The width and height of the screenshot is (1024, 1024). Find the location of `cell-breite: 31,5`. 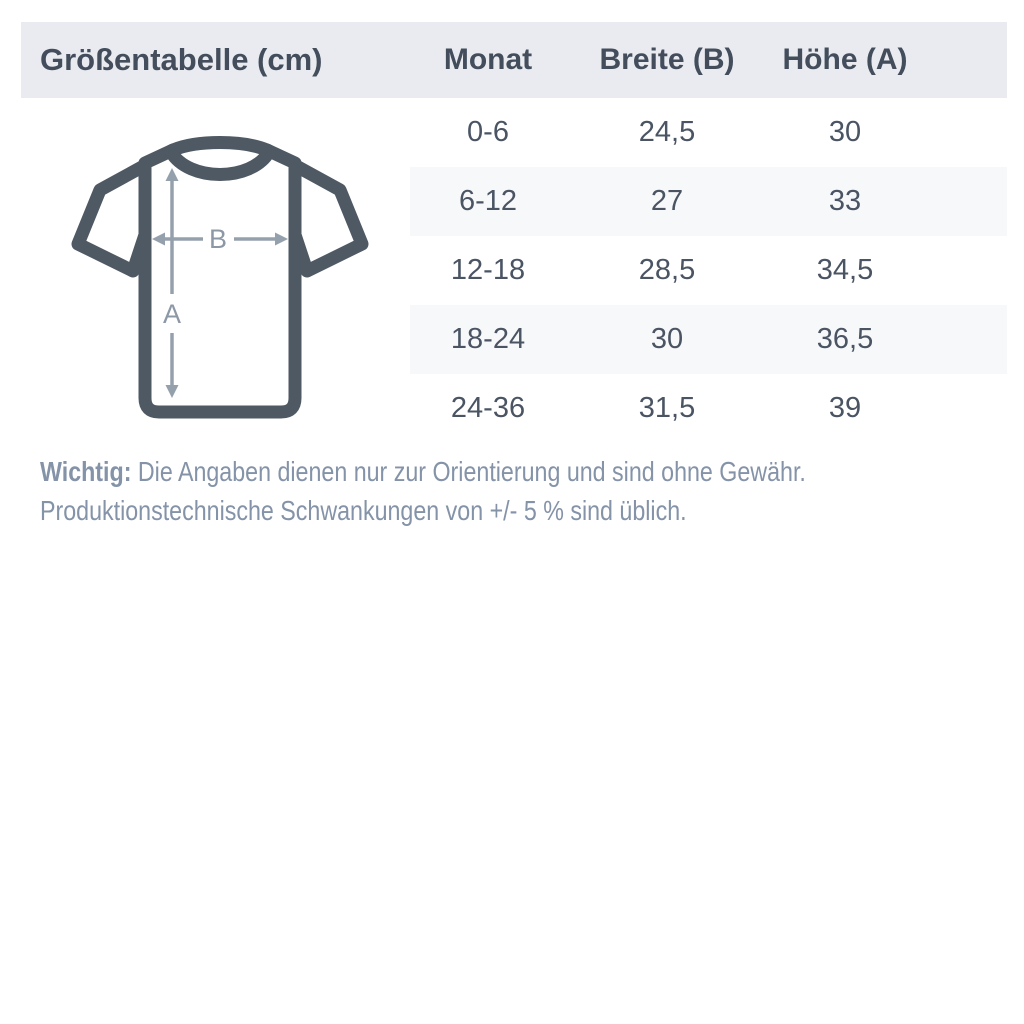

cell-breite: 31,5 is located at coordinates (667, 408).